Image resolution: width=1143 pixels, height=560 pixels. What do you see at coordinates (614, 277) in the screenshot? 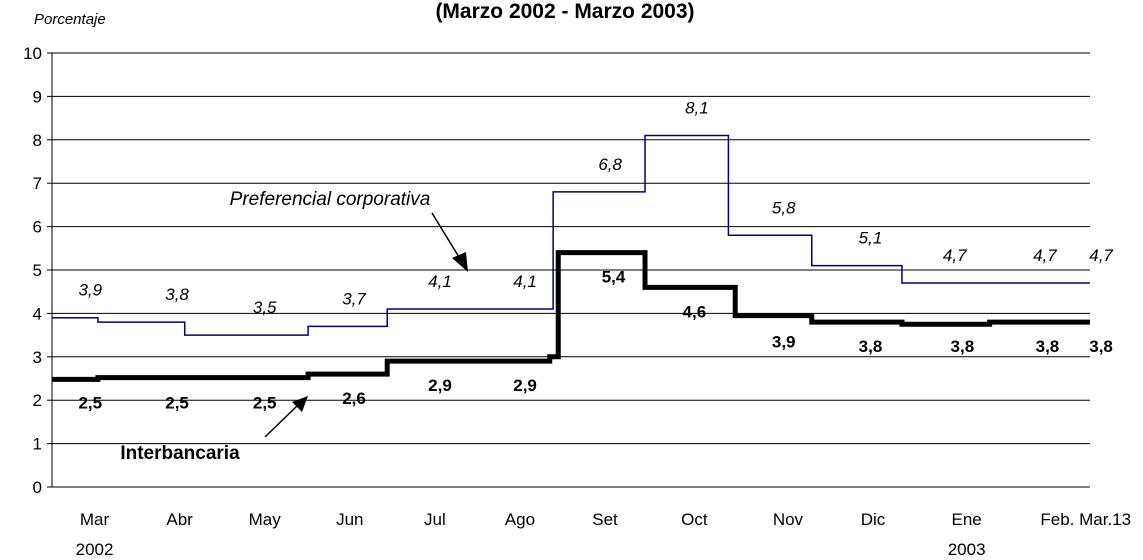
I see `data-label: 5,4` at bounding box center [614, 277].